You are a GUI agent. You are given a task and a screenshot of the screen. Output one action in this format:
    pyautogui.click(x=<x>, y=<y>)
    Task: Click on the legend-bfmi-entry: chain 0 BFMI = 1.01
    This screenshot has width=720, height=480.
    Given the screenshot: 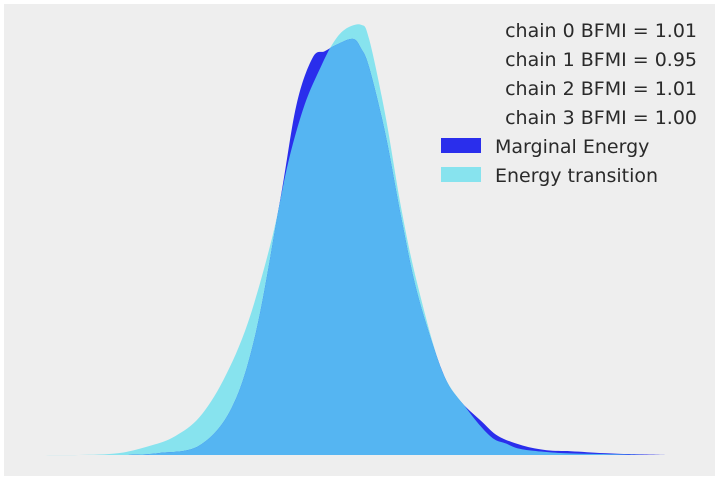 What is the action you would take?
    pyautogui.click(x=601, y=31)
    